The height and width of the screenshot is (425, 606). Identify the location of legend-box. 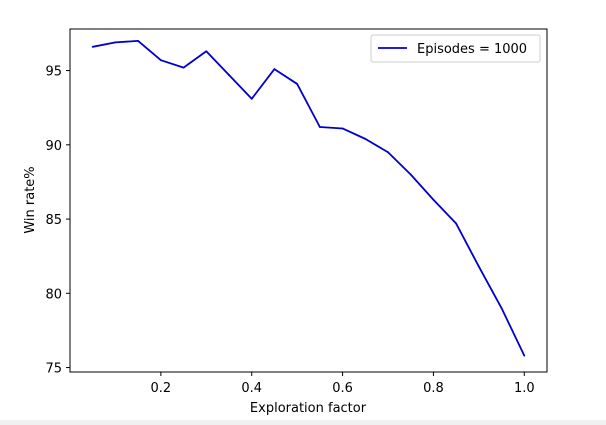
(455, 48).